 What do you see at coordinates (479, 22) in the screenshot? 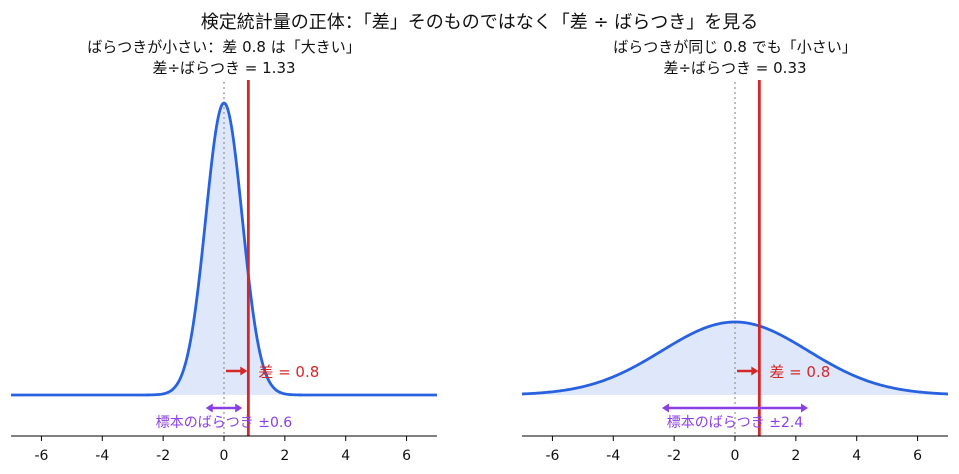
I see `figure-title: 検定統計量の正体：「差」そのものではなく「差 ÷ ばらつき」を見る` at bounding box center [479, 22].